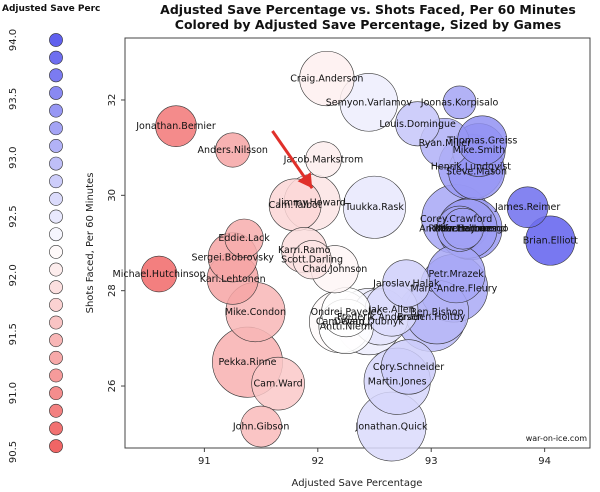 The image size is (600, 492). What do you see at coordinates (346, 312) in the screenshot?
I see `point-label: Ondrej.Pavelec` at bounding box center [346, 312].